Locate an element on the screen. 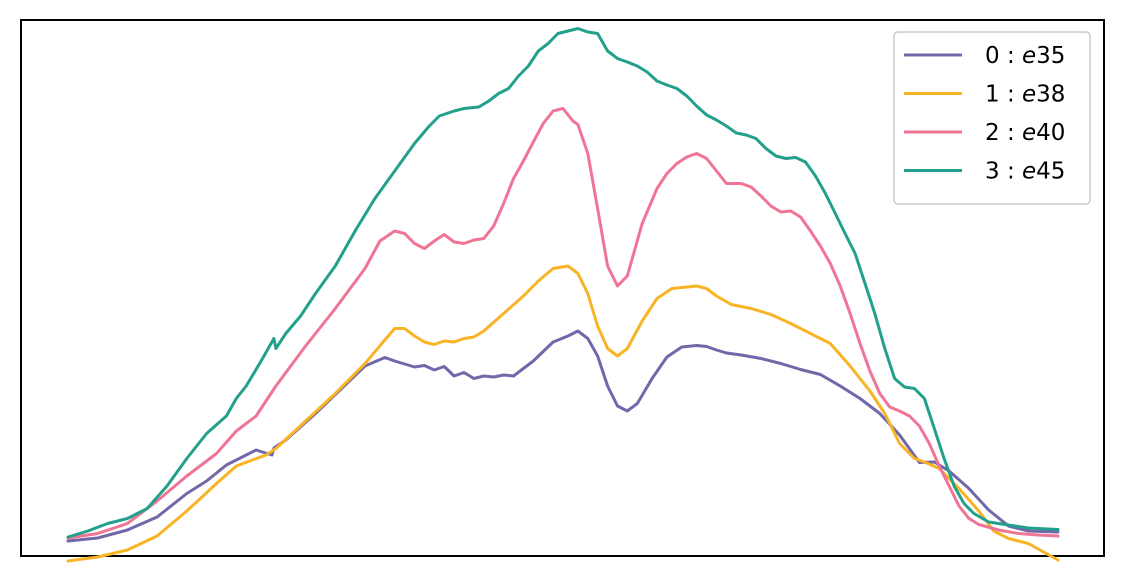 This screenshot has height=579, width=1125. legend-label-suffix: 45 is located at coordinates (1050, 172).